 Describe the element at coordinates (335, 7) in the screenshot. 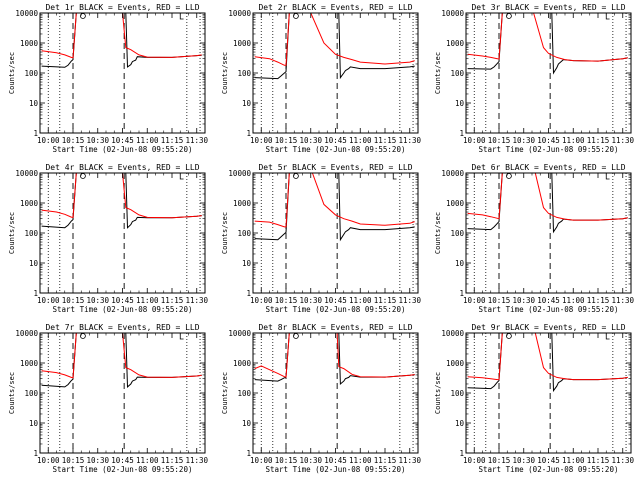

I see `panel-title: Det 2r BLACK = Events, RED = LLD` at that location.